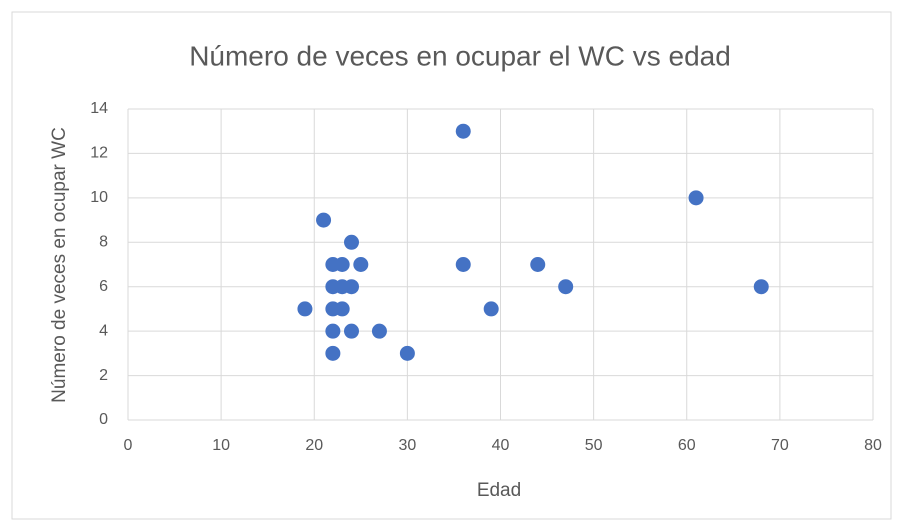  What do you see at coordinates (407, 445) in the screenshot?
I see `x-tick-label: 30` at bounding box center [407, 445].